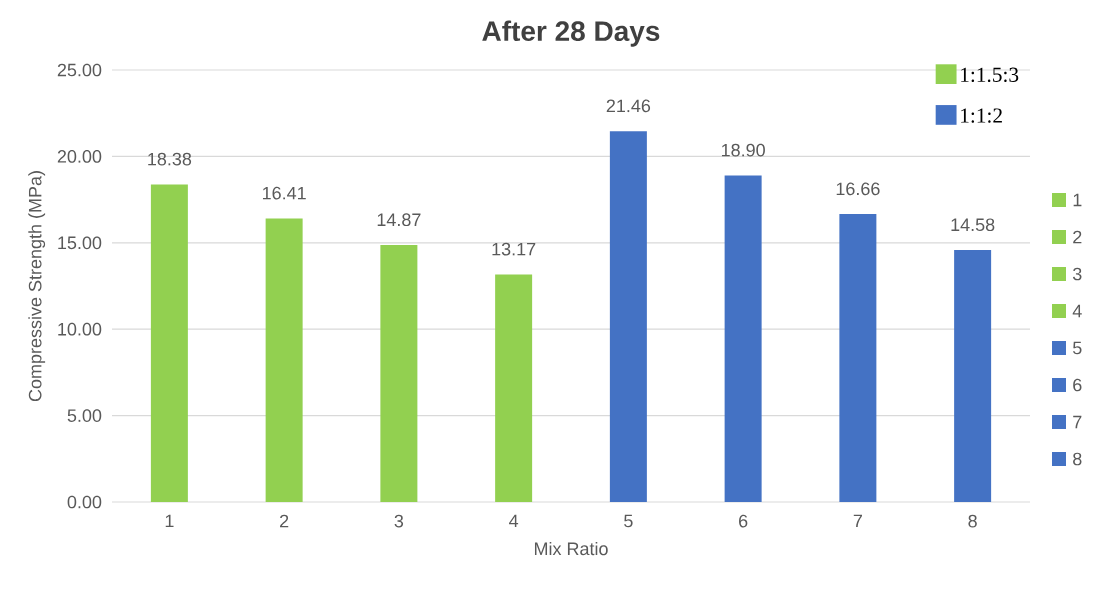  Describe the element at coordinates (169, 521) in the screenshot. I see `x-tick-label: 1` at that location.